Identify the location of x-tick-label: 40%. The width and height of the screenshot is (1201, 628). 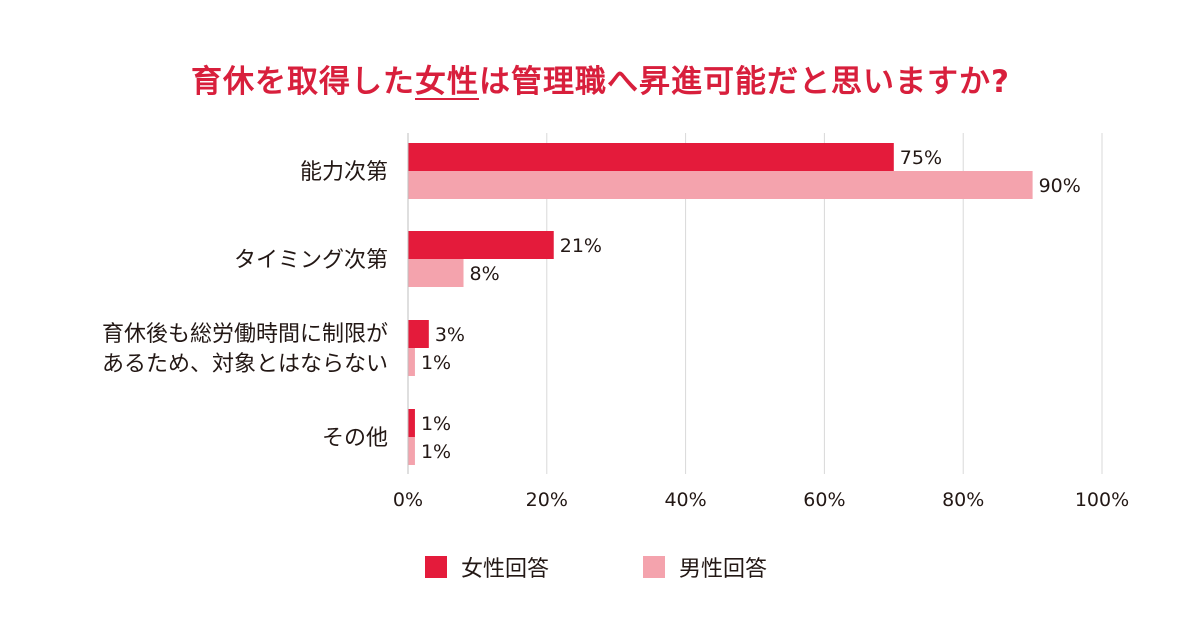
(685, 500).